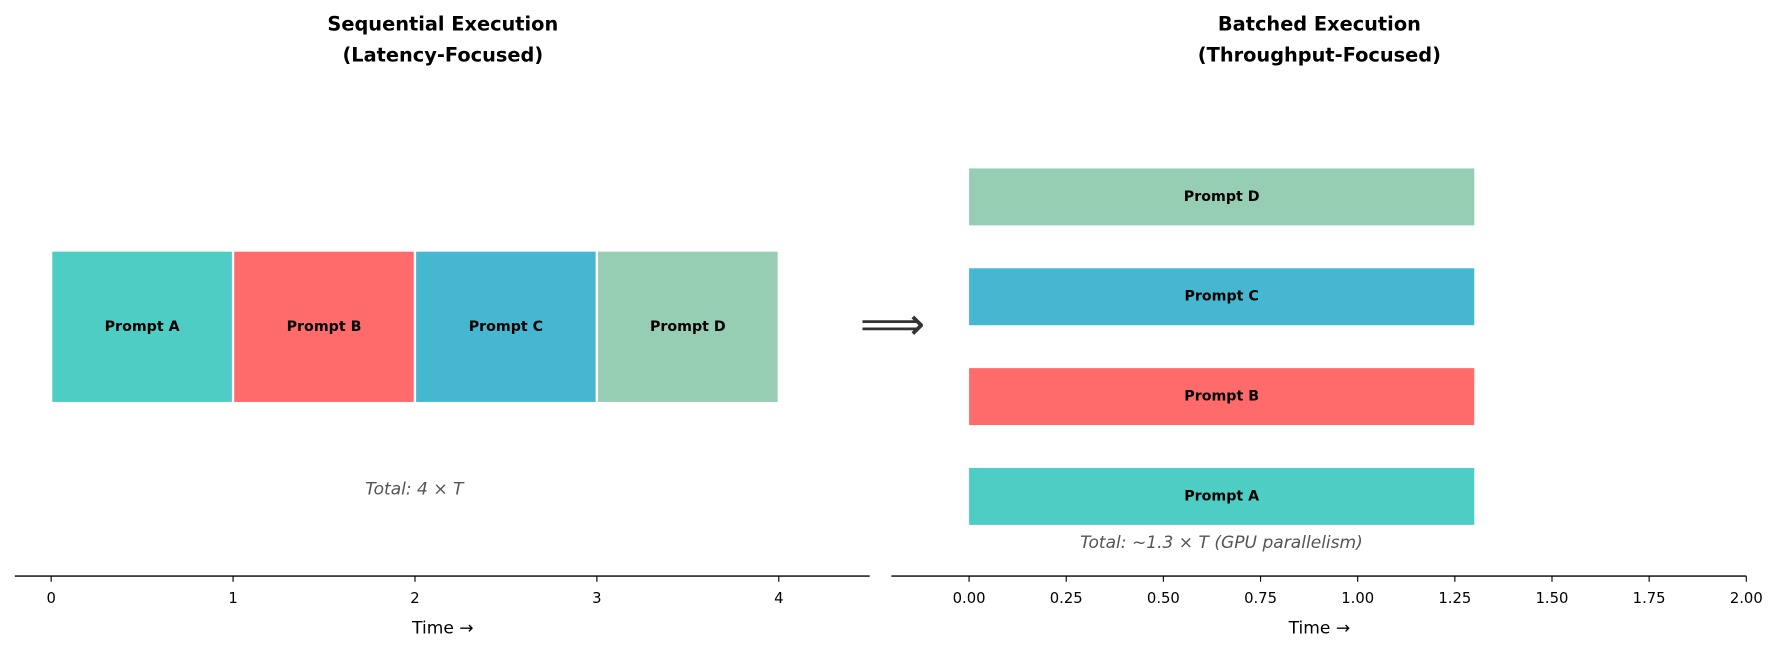  I want to click on x-tick-label: 1.25, so click(1454, 598).